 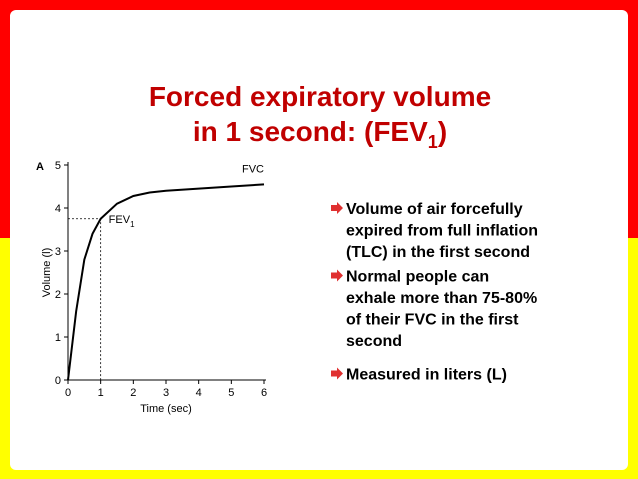 What do you see at coordinates (441, 298) in the screenshot?
I see `bullet-text: exhale more than 75-80%` at bounding box center [441, 298].